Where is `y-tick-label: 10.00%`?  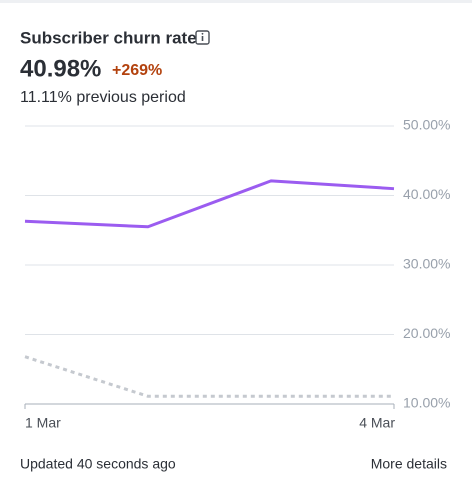 y-tick-label: 10.00% is located at coordinates (426, 403).